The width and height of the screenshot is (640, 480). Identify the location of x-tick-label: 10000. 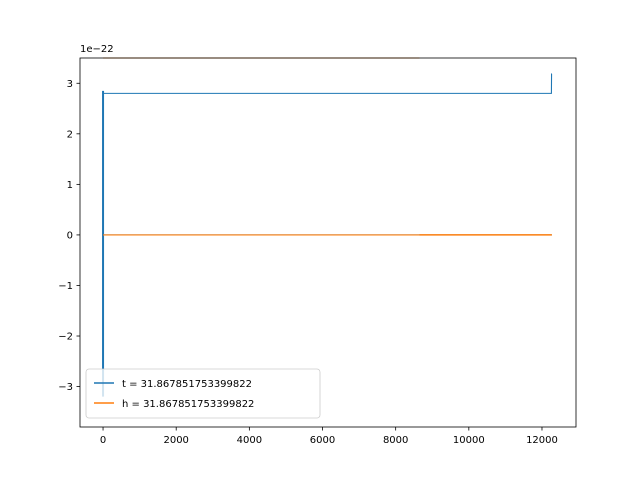
(469, 440).